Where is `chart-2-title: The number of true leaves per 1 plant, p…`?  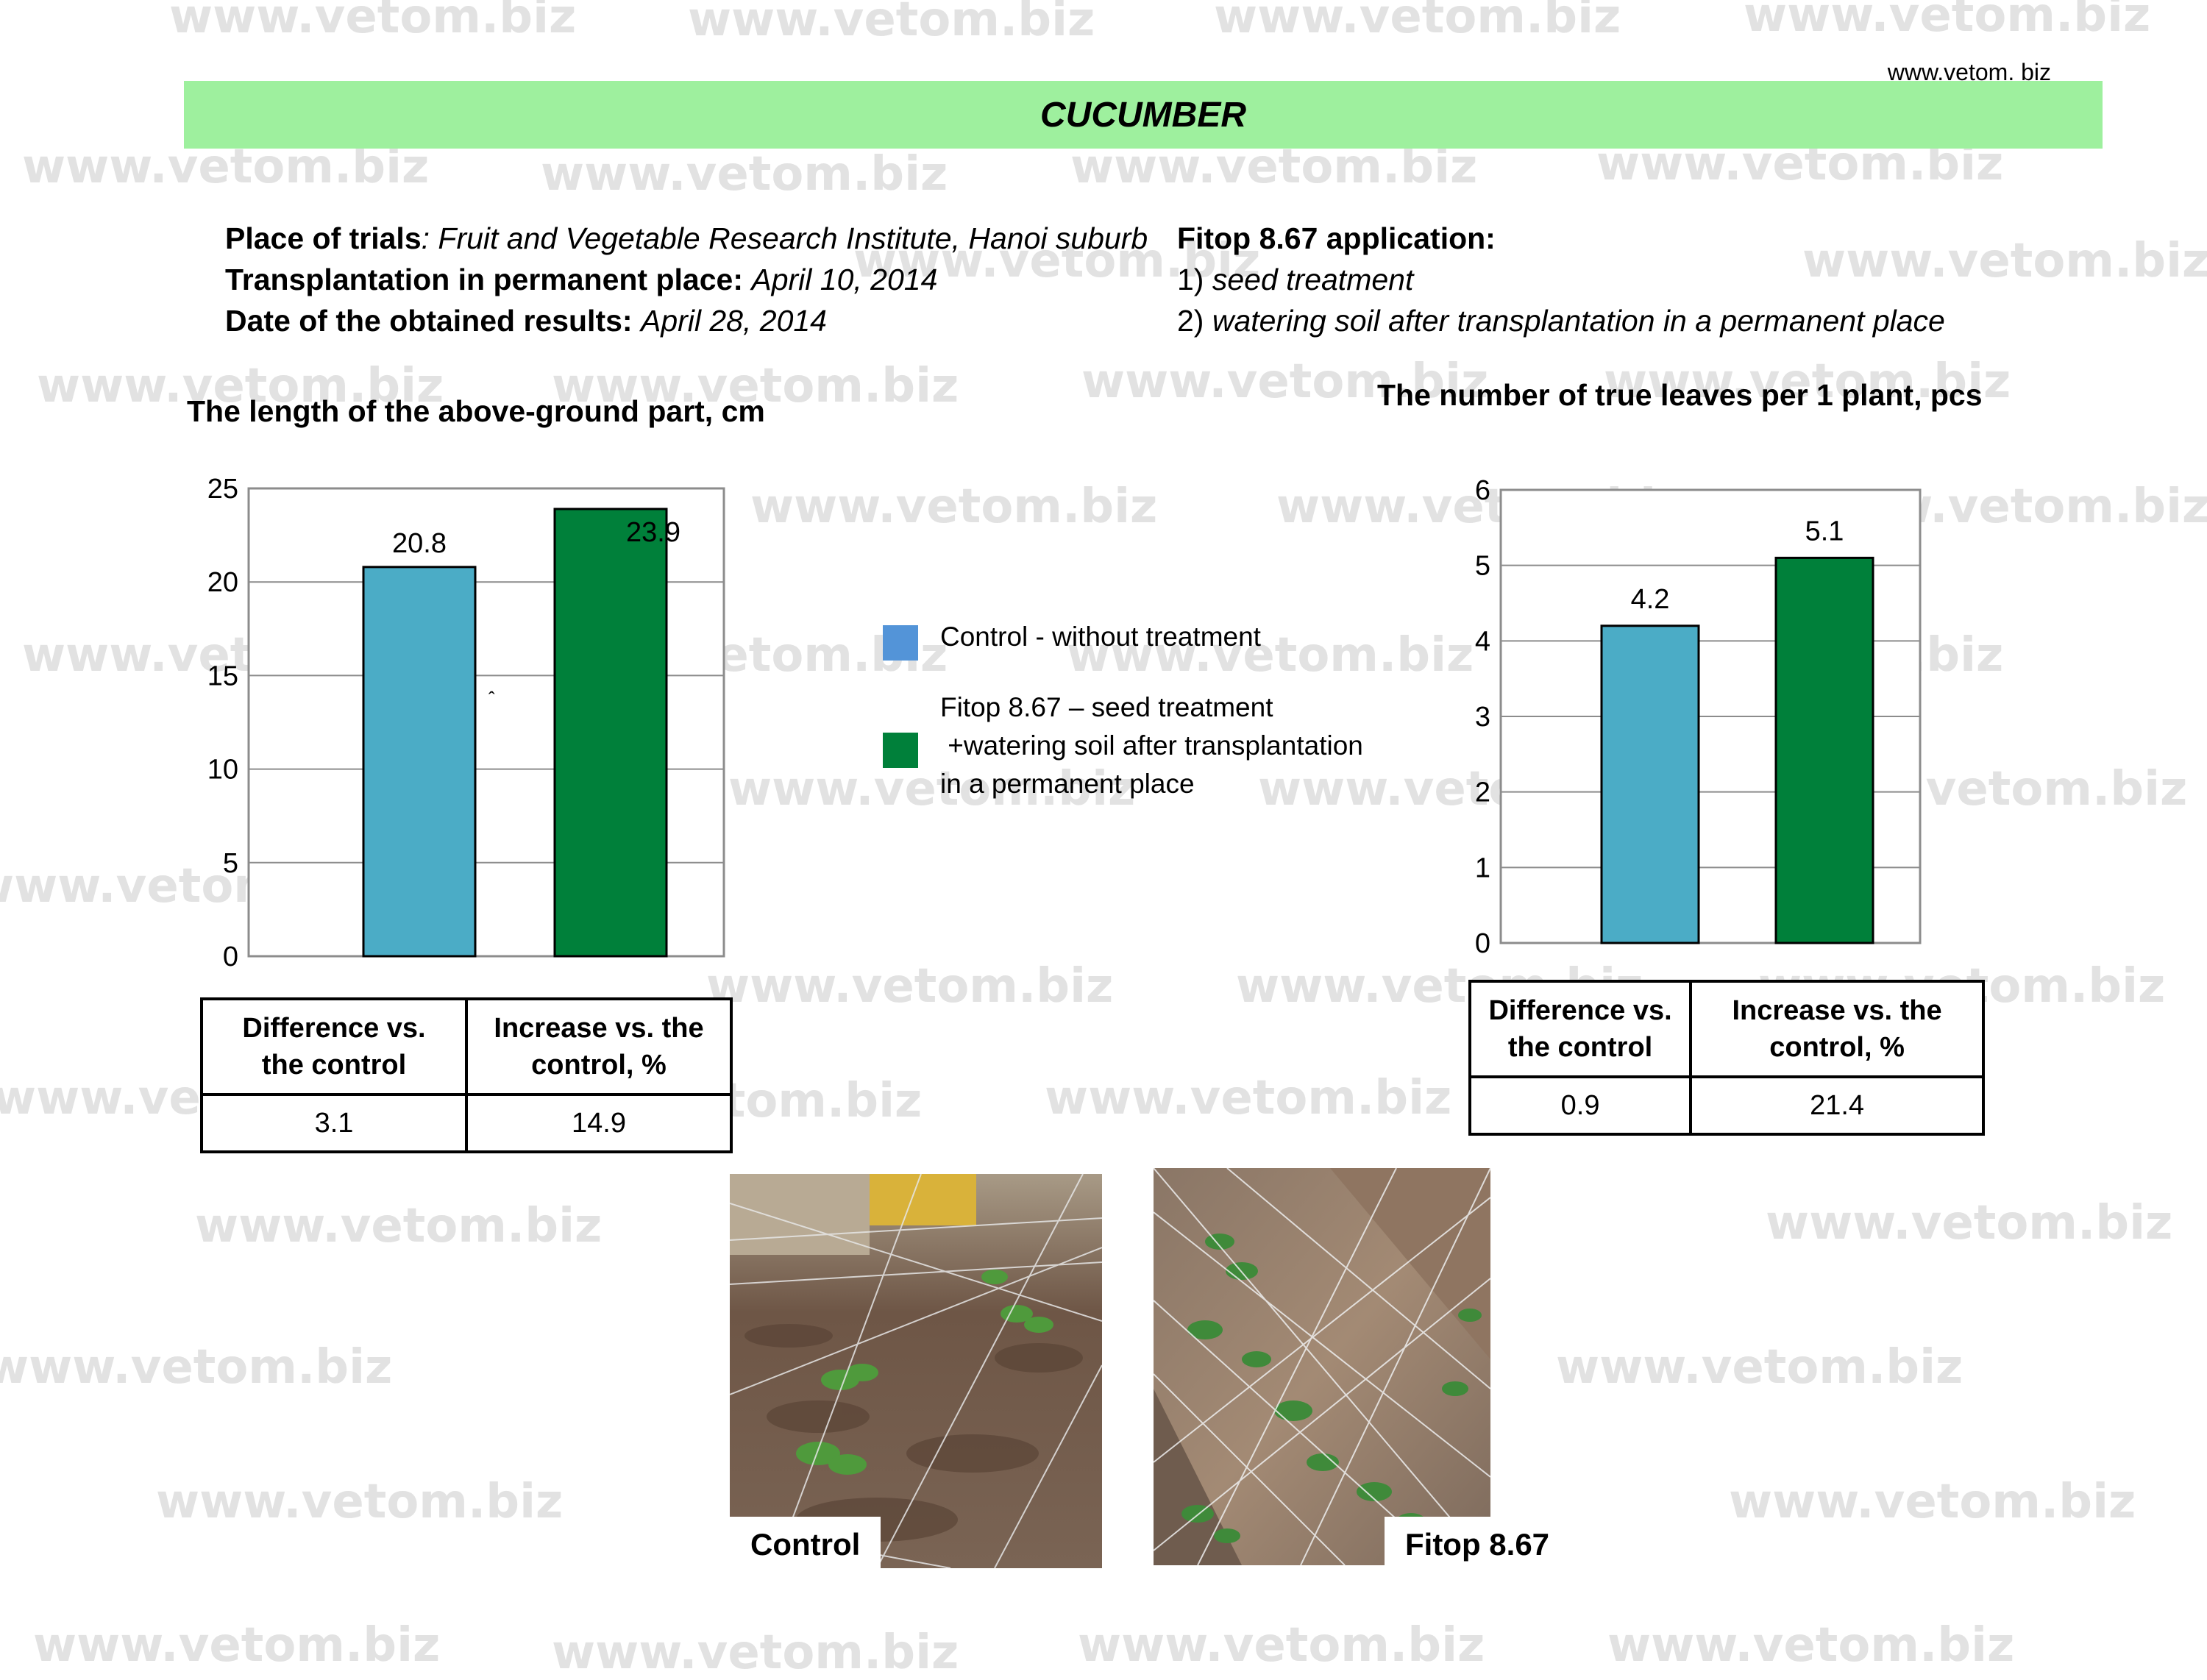
chart-2-title: The number of true leaves per 1 plant, p… is located at coordinates (1680, 395).